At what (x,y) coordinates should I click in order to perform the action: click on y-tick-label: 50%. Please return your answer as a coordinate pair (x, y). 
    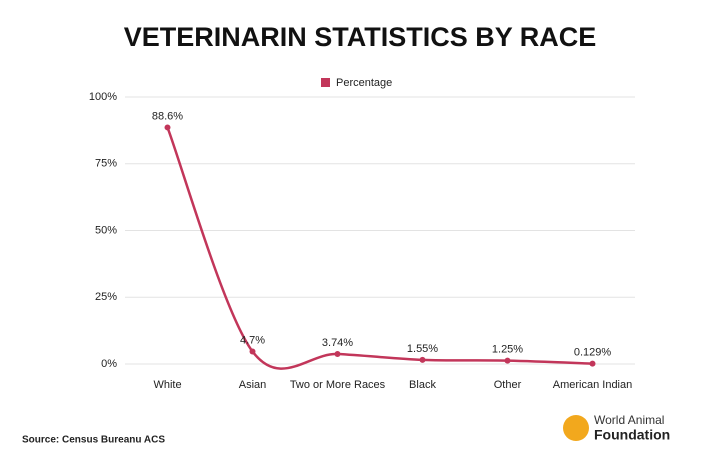
    Looking at the image, I should click on (106, 230).